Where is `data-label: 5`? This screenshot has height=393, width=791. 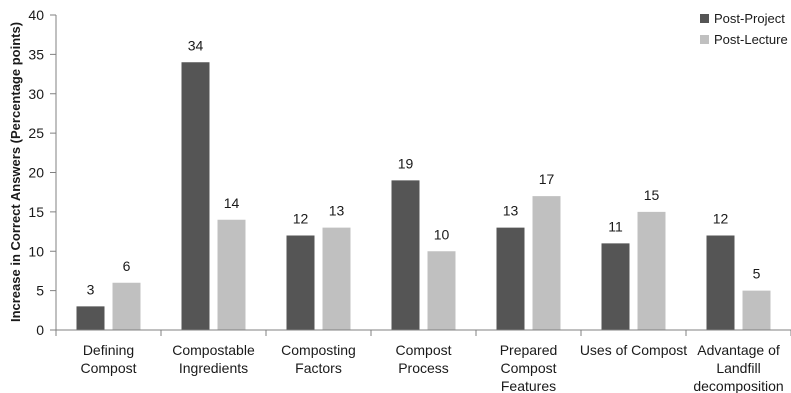
data-label: 5 is located at coordinates (757, 274).